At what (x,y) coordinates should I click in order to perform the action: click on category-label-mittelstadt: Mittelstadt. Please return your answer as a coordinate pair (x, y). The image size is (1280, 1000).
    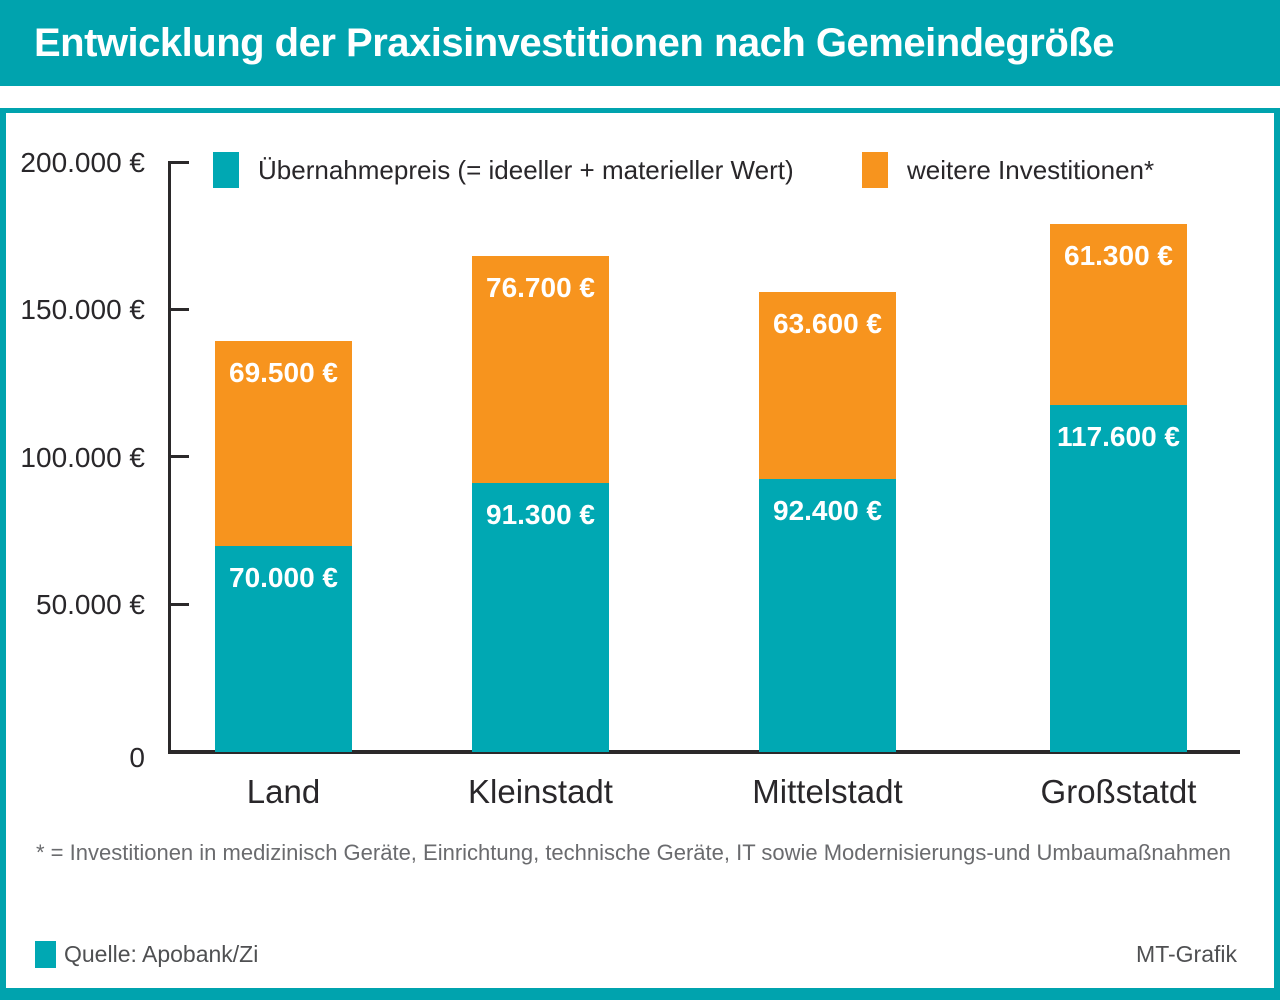
    Looking at the image, I should click on (827, 791).